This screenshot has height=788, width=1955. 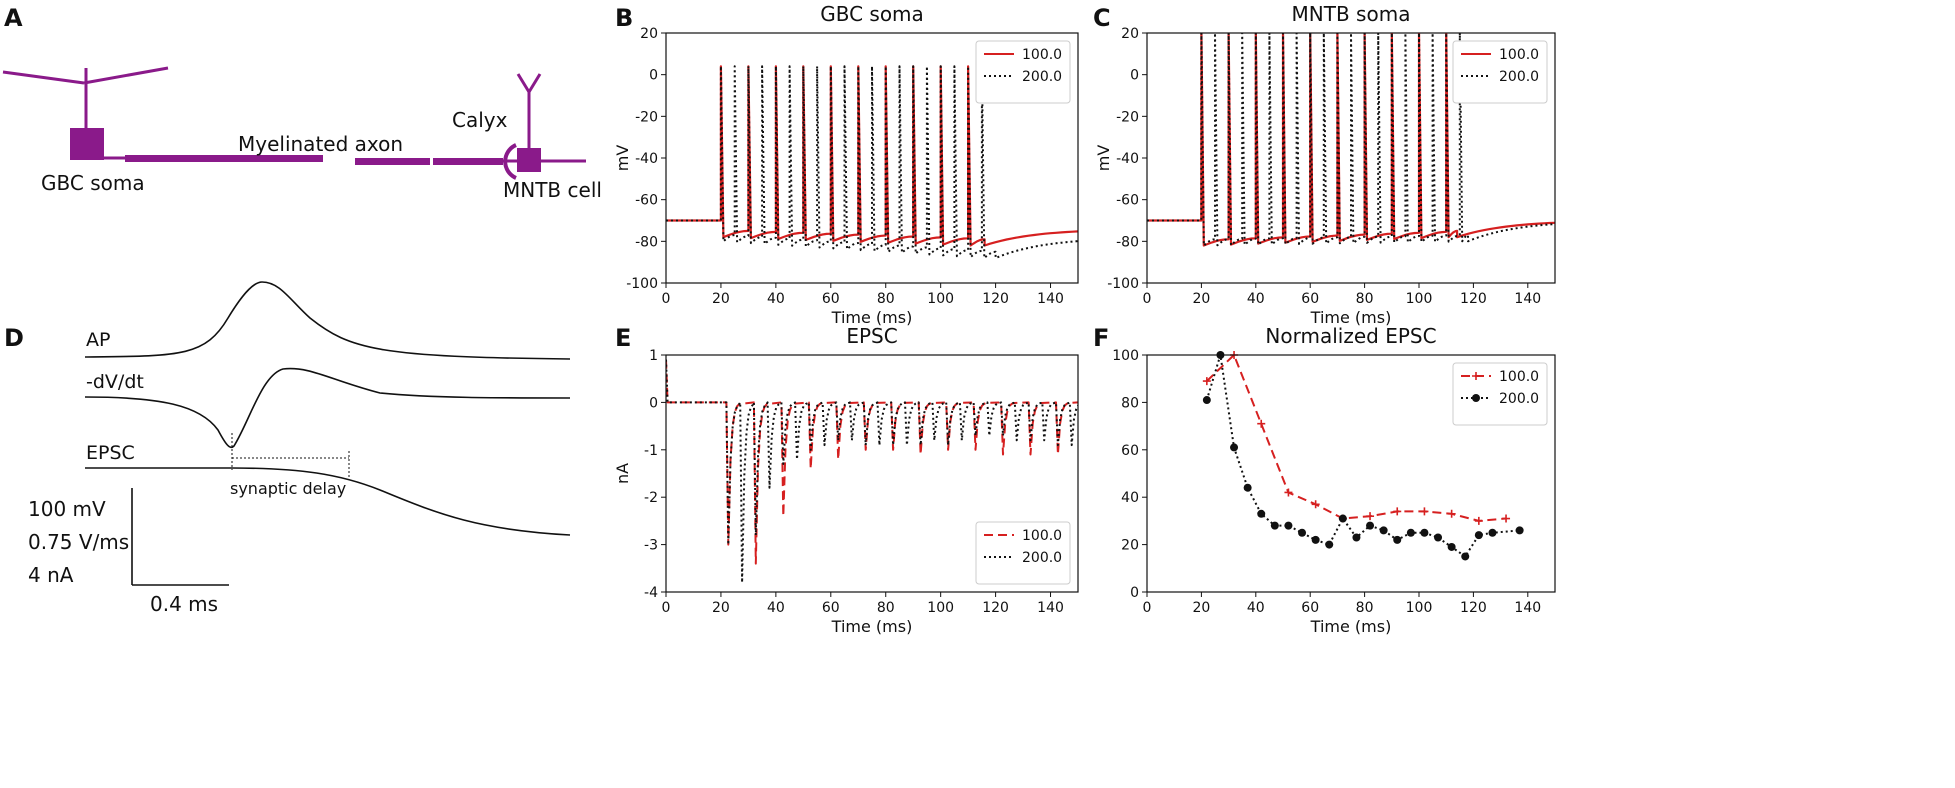 What do you see at coordinates (1130, 34) in the screenshot?
I see `y-tick-label: 20` at bounding box center [1130, 34].